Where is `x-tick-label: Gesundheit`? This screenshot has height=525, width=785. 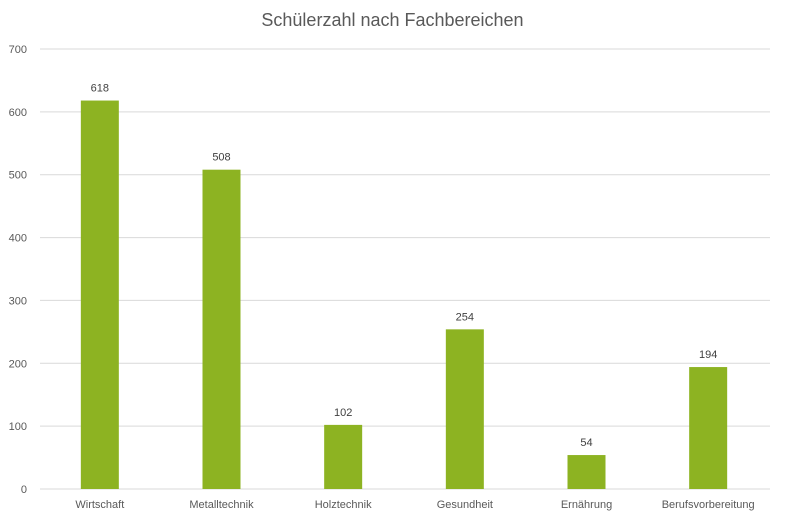 x-tick-label: Gesundheit is located at coordinates (465, 505).